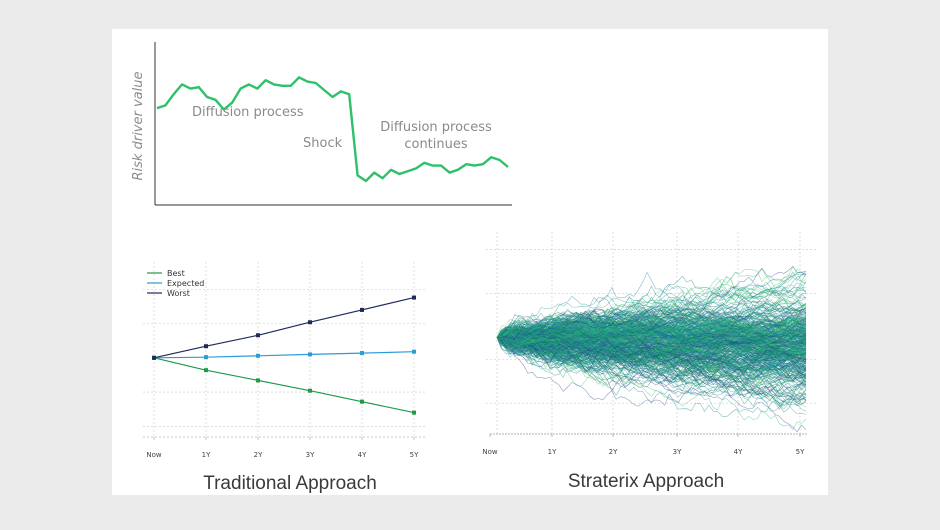 The width and height of the screenshot is (940, 530). What do you see at coordinates (248, 112) in the screenshot?
I see `annotation-diffusion-process: Diffusion process` at bounding box center [248, 112].